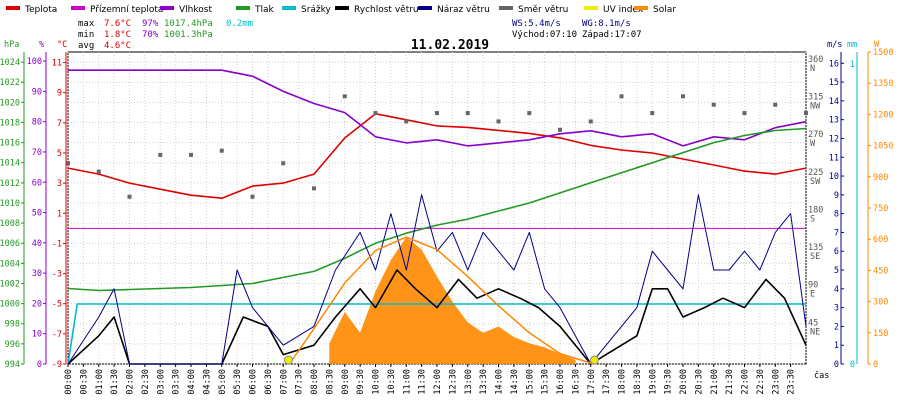 The image size is (900, 400). What do you see at coordinates (238, 382) in the screenshot?
I see `x-tick-label: 05:30` at bounding box center [238, 382].